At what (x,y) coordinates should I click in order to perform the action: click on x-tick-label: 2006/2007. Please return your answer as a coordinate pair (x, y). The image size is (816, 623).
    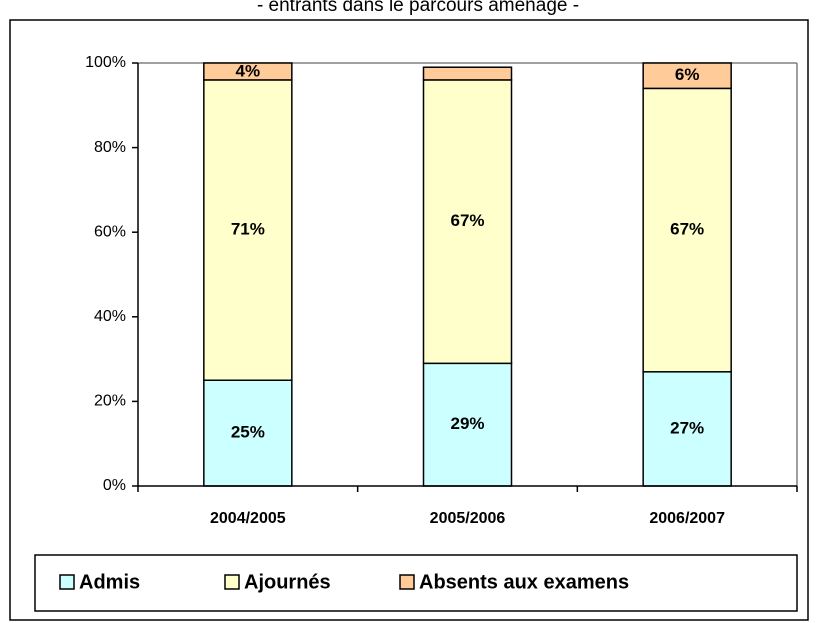
    Looking at the image, I should click on (687, 518).